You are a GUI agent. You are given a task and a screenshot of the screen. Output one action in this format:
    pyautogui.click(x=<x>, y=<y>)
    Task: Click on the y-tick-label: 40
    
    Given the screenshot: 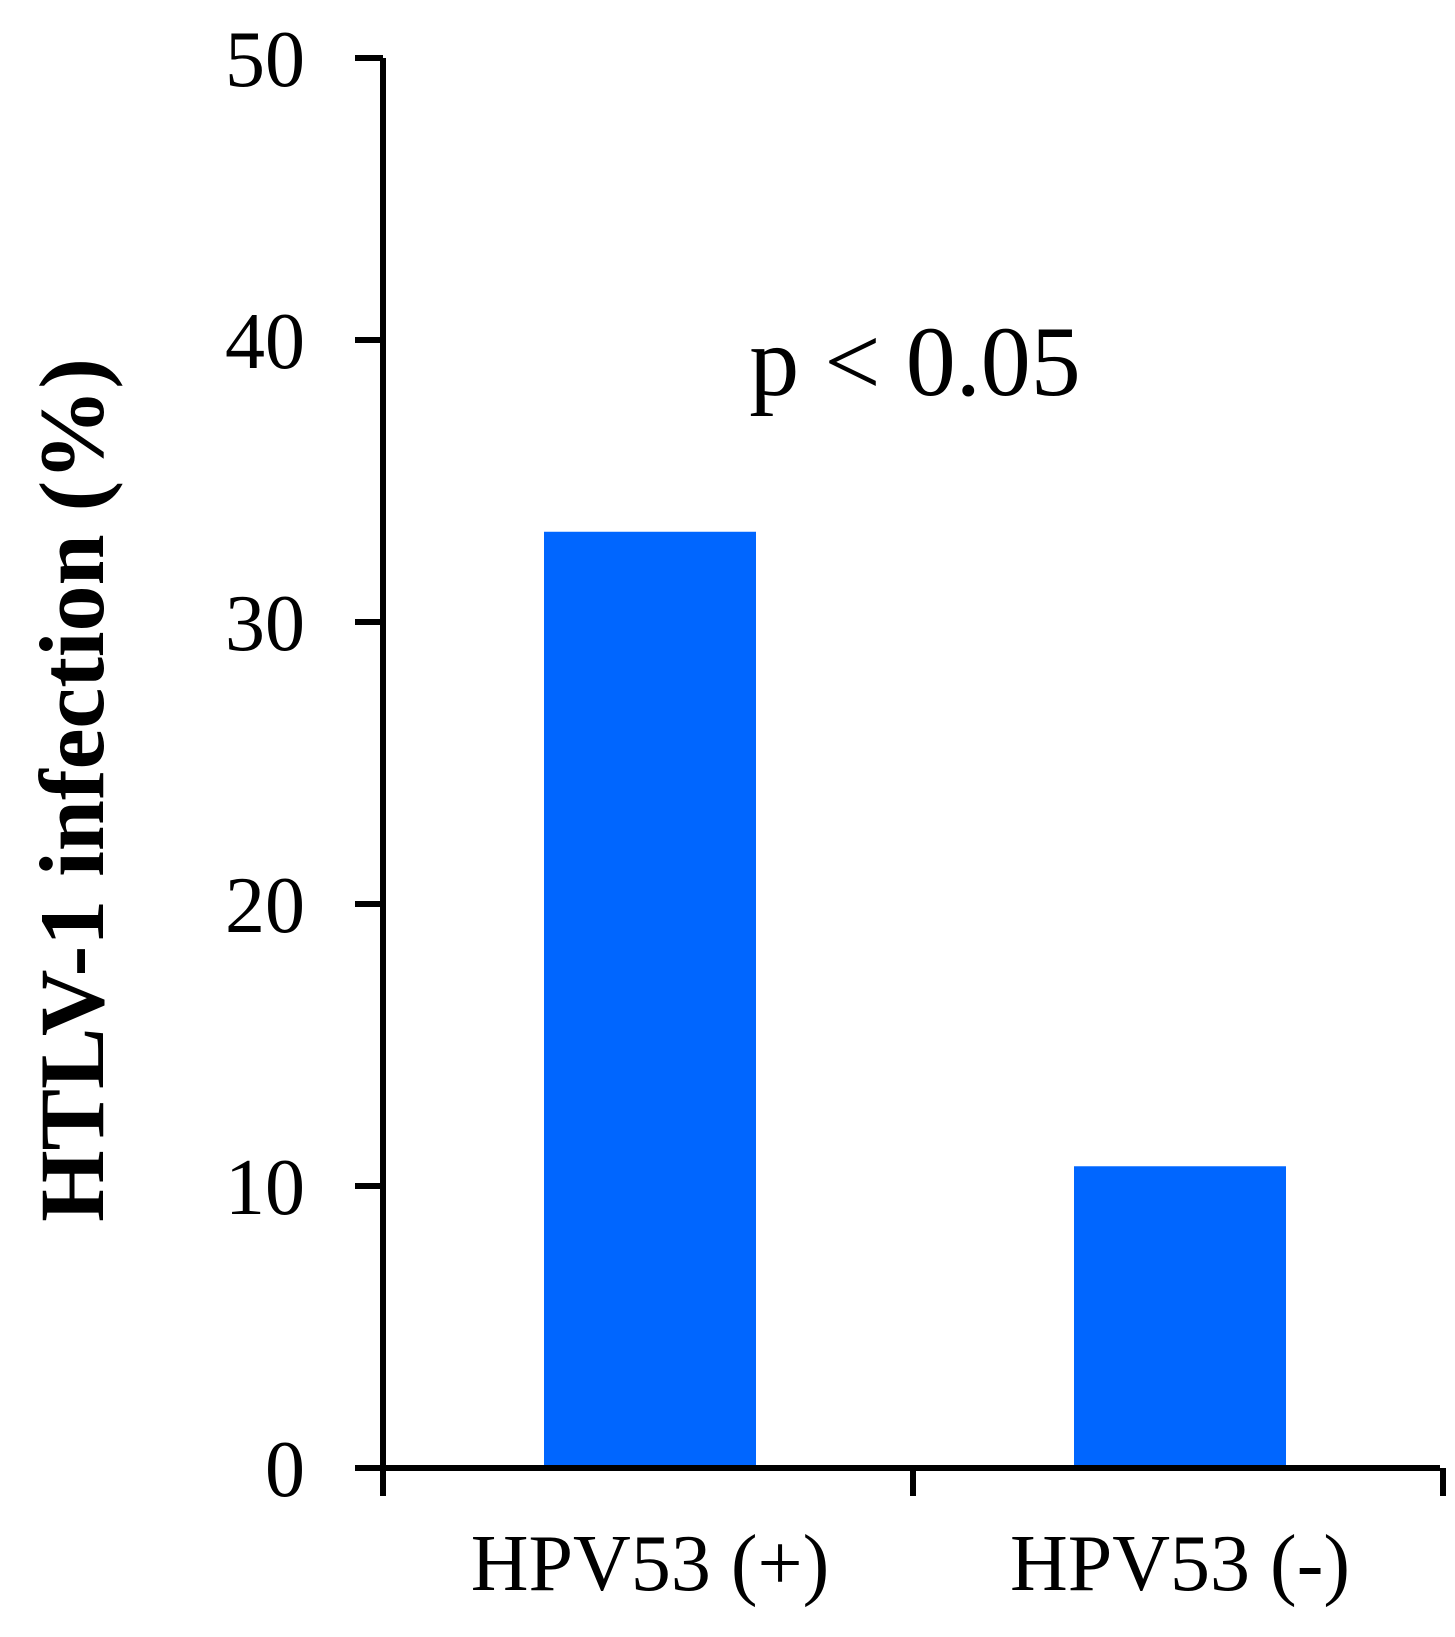 What is the action you would take?
    pyautogui.click(x=265, y=342)
    